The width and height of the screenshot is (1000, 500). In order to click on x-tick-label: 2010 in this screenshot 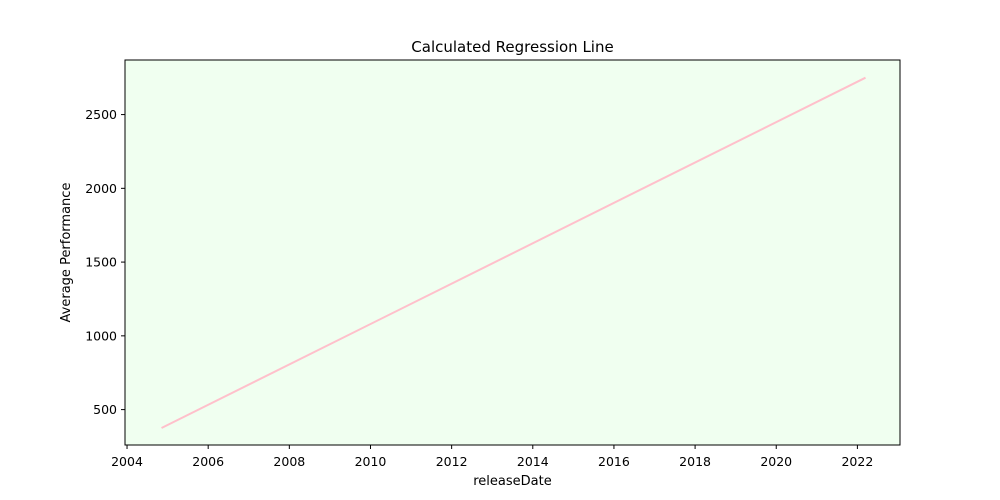, I will do `click(371, 461)`.